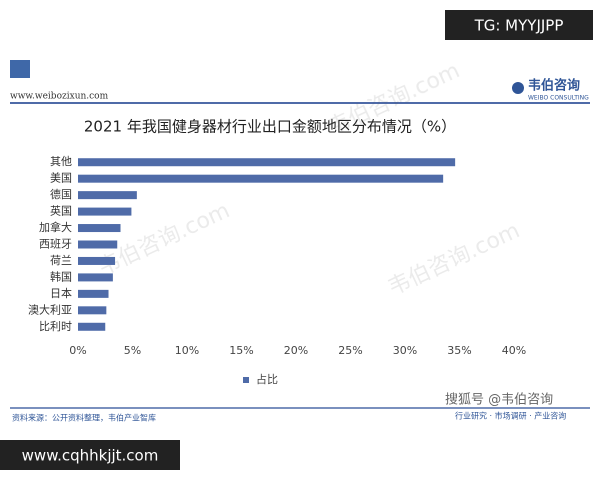  What do you see at coordinates (296, 350) in the screenshot?
I see `x-tick-label: 20%` at bounding box center [296, 350].